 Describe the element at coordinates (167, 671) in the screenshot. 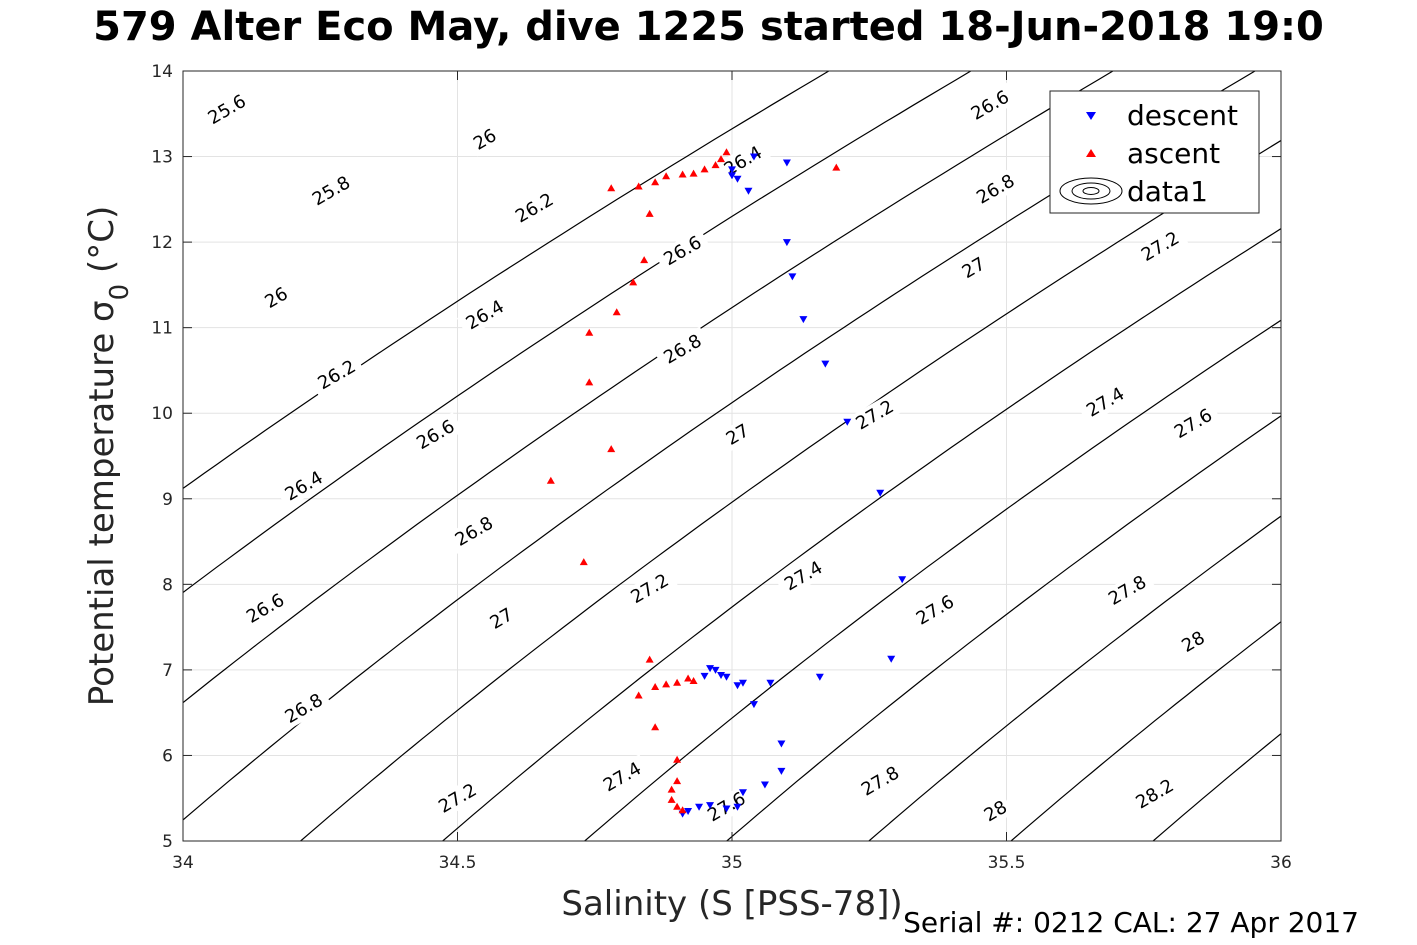

I see `y-tick-label: 7` at that location.